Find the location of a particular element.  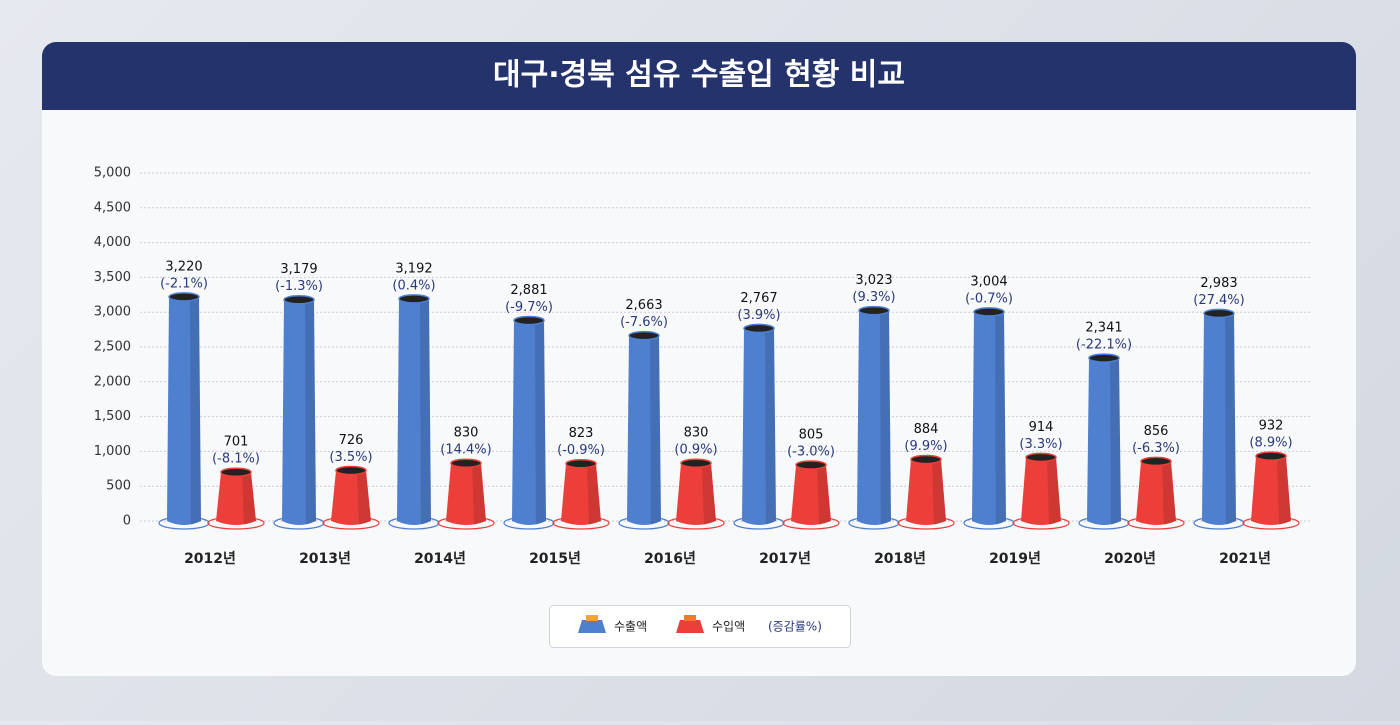

change-label: (-0.9%) is located at coordinates (581, 450).